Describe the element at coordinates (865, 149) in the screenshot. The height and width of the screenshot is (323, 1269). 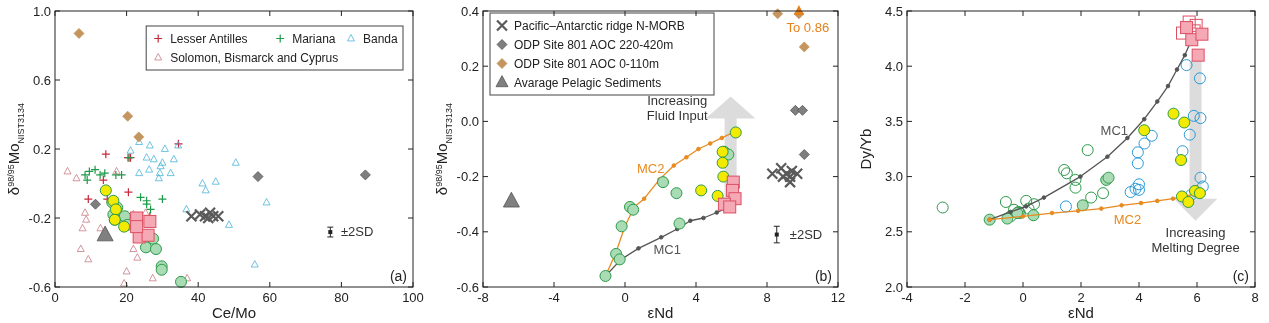
I see `y-axis-title: Dy/Yb` at that location.